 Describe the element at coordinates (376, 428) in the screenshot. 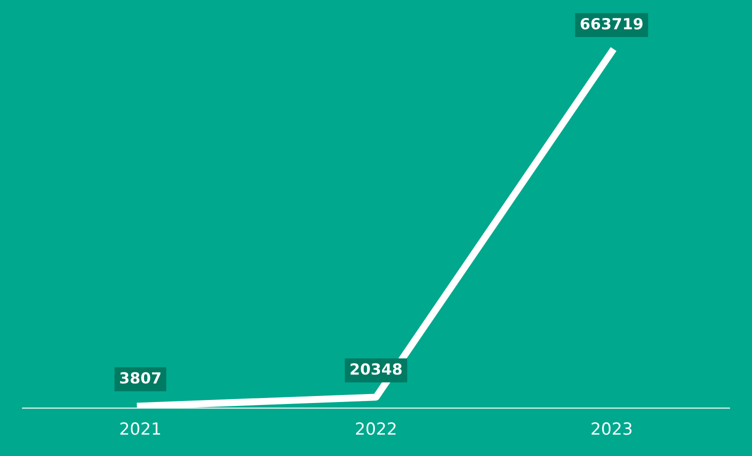

I see `x-tick-label: 2022` at that location.